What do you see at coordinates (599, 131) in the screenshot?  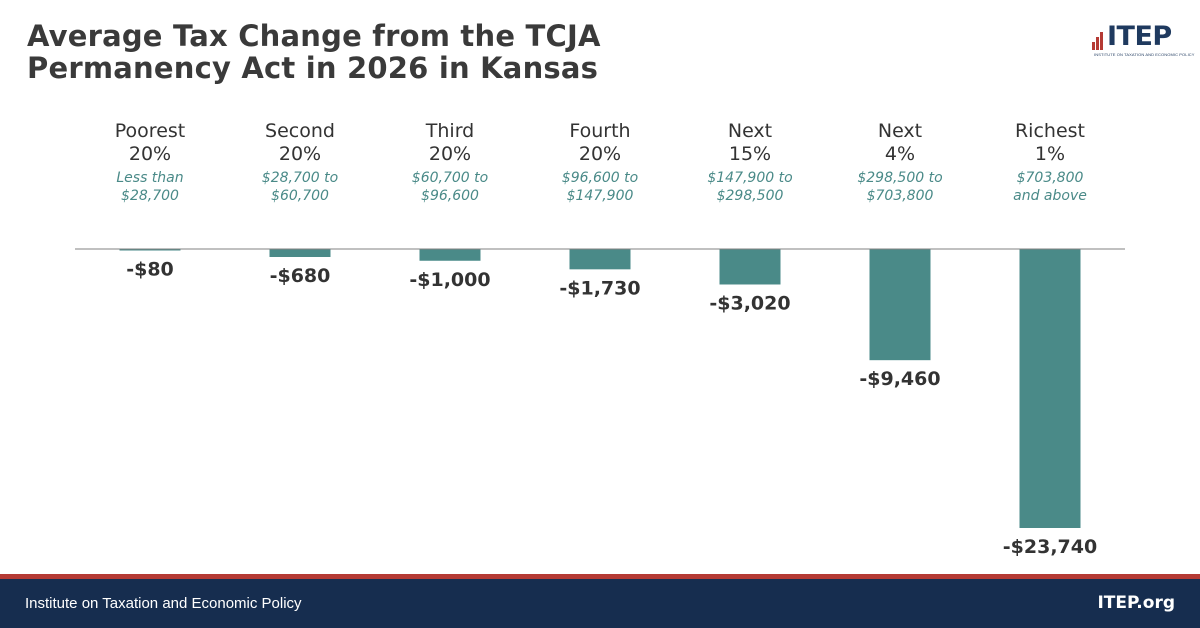 I see `category-label-4-line-1: Fourth` at bounding box center [599, 131].